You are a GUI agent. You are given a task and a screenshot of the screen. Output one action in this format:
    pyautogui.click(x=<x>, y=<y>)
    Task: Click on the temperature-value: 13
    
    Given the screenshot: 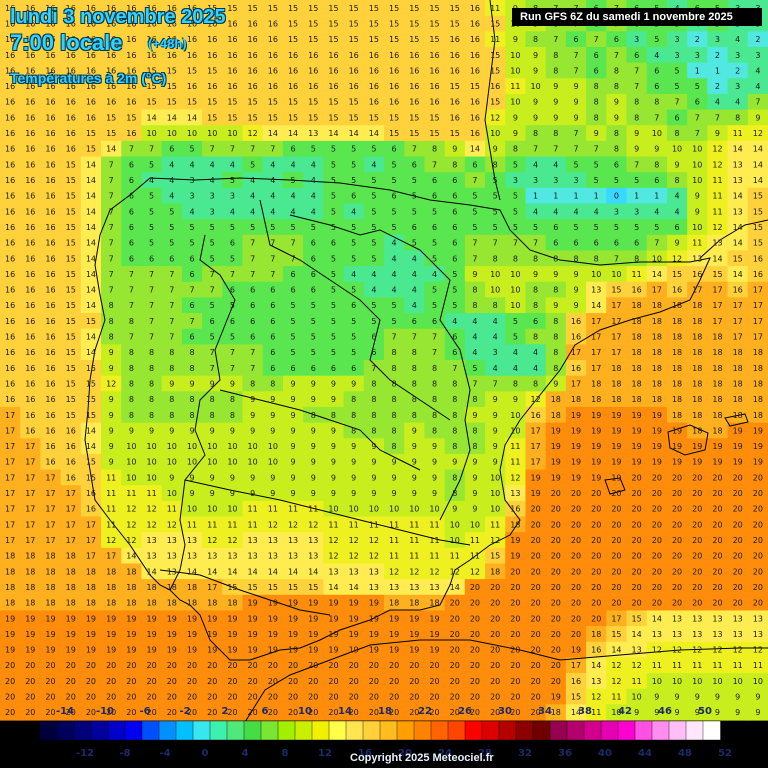 What is the action you would take?
    pyautogui.click(x=313, y=133)
    